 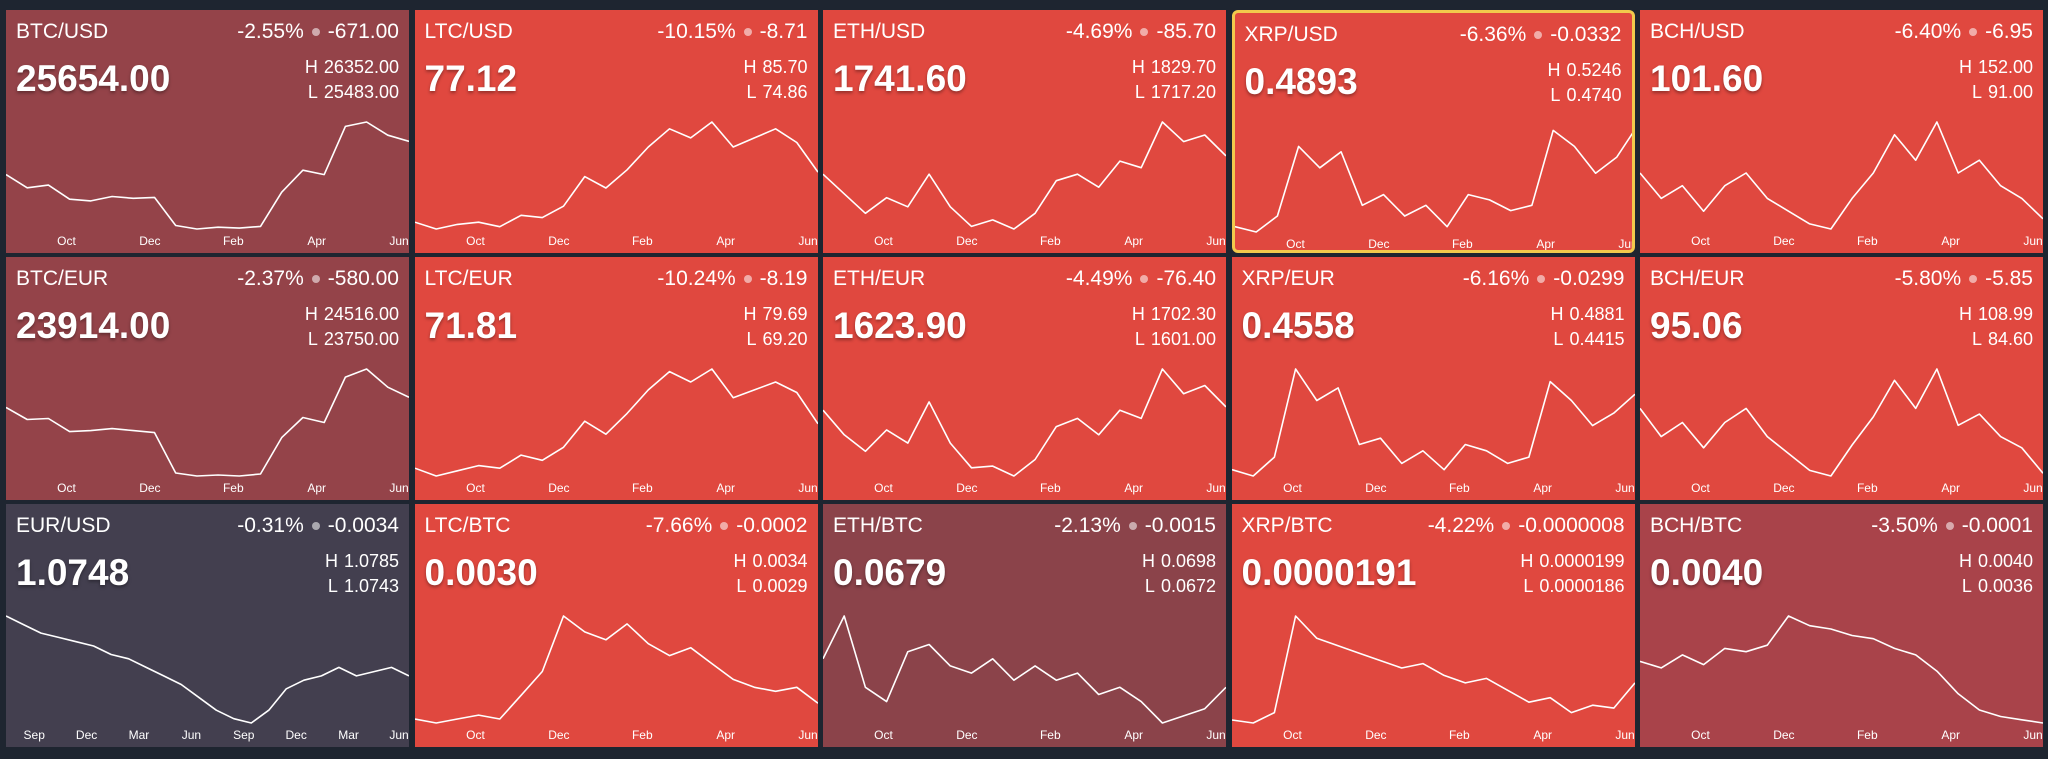 What do you see at coordinates (93, 78) in the screenshot?
I see `price: 25654.00` at bounding box center [93, 78].